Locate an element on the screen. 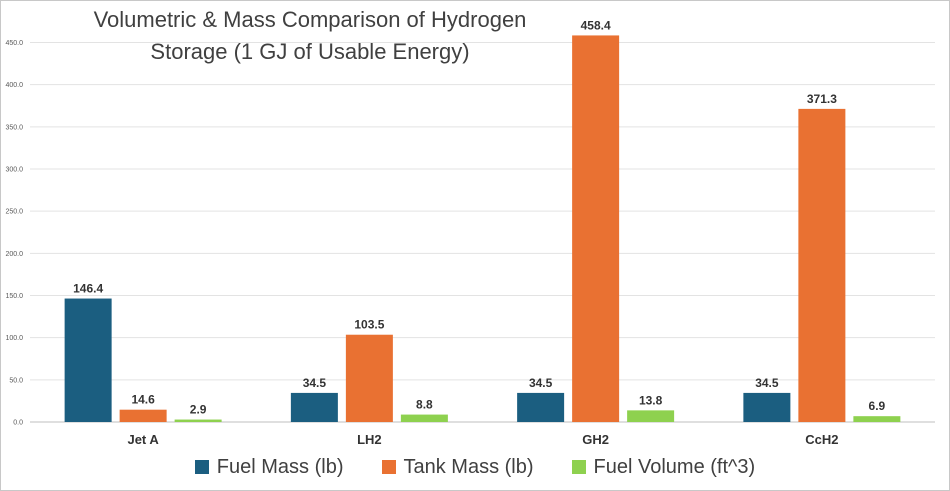 Image resolution: width=950 pixels, height=491 pixels. data-label: 458.4 is located at coordinates (596, 25).